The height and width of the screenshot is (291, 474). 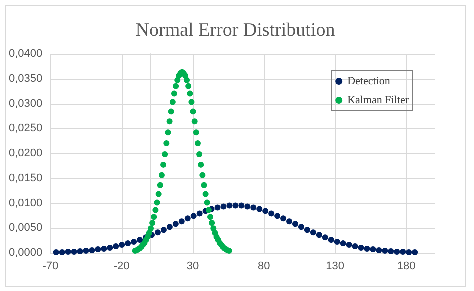 I want to click on legend-label: Detection, so click(x=369, y=82).